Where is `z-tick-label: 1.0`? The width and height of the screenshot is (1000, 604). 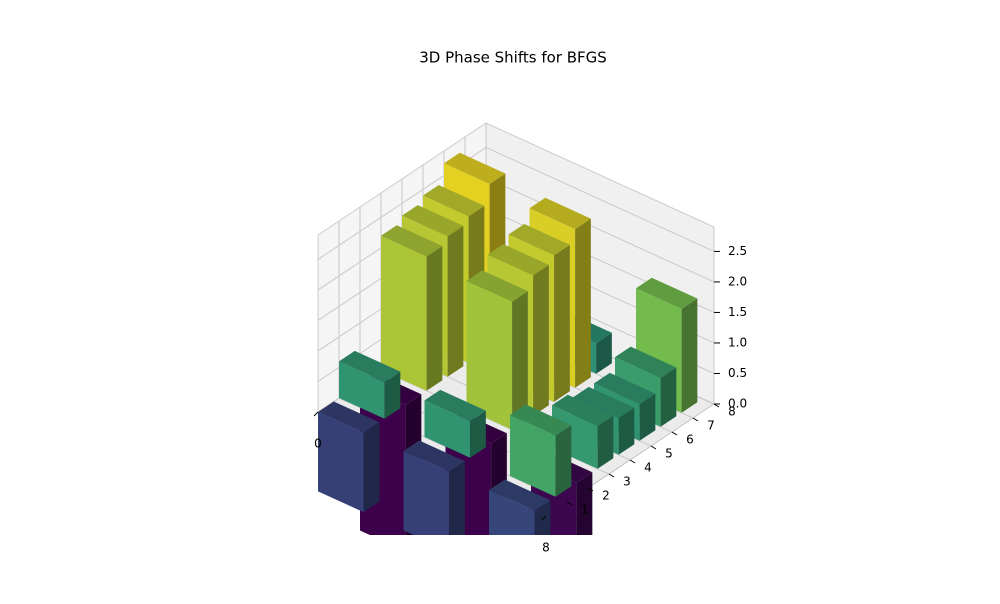
z-tick-label: 1.0 is located at coordinates (737, 342).